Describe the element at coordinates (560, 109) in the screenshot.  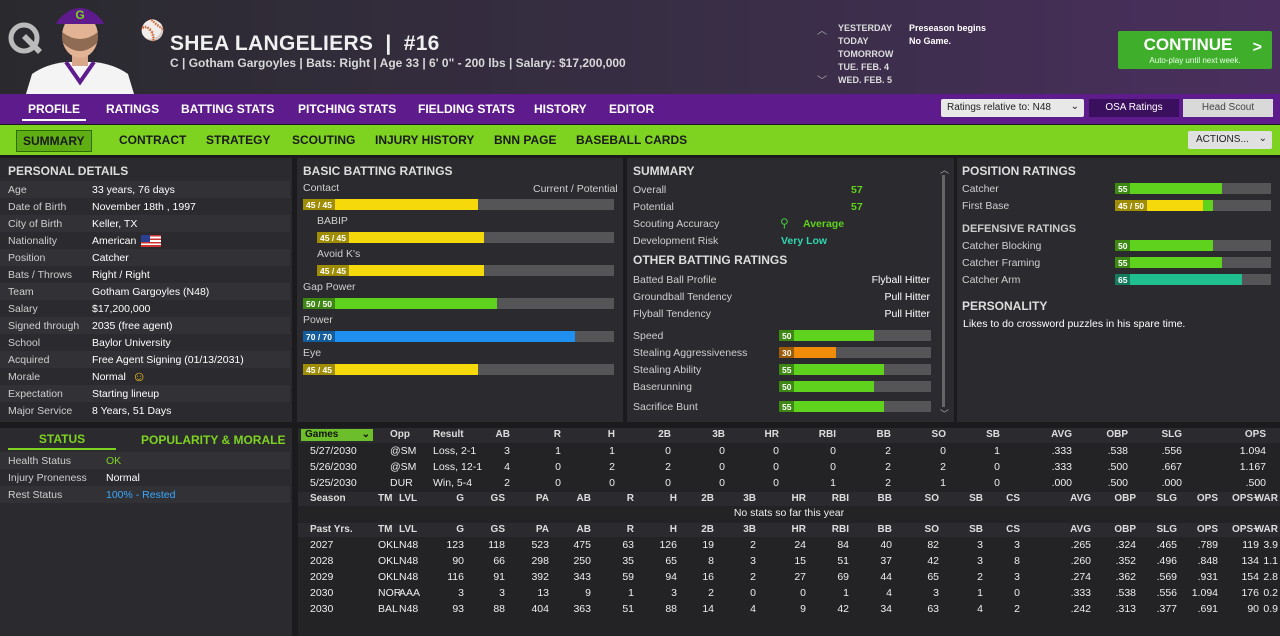
I see `tab-history: HISTORY` at that location.